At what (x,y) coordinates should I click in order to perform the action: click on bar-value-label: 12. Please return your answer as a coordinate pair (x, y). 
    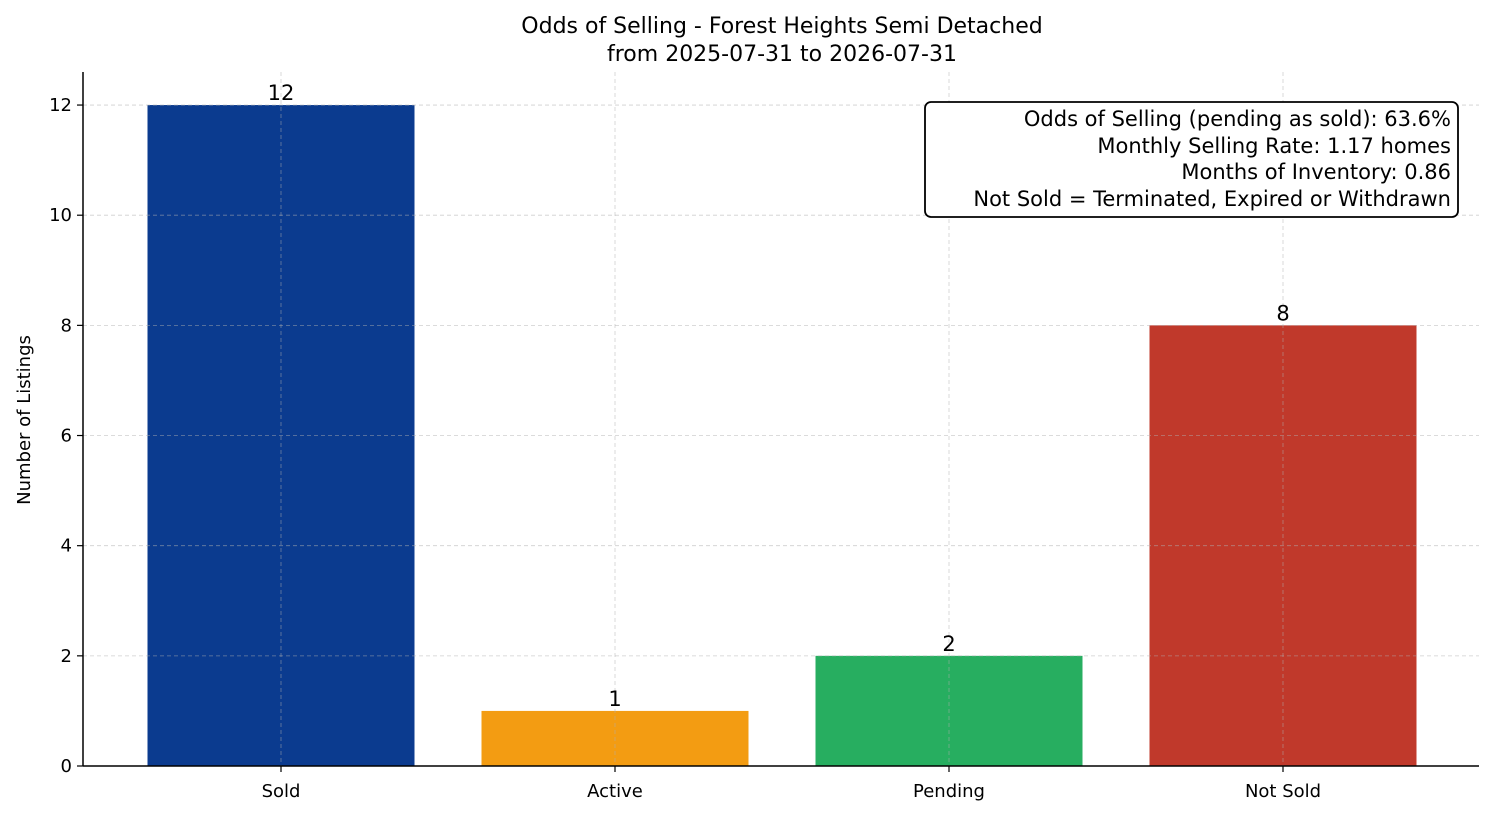
    Looking at the image, I should click on (281, 93).